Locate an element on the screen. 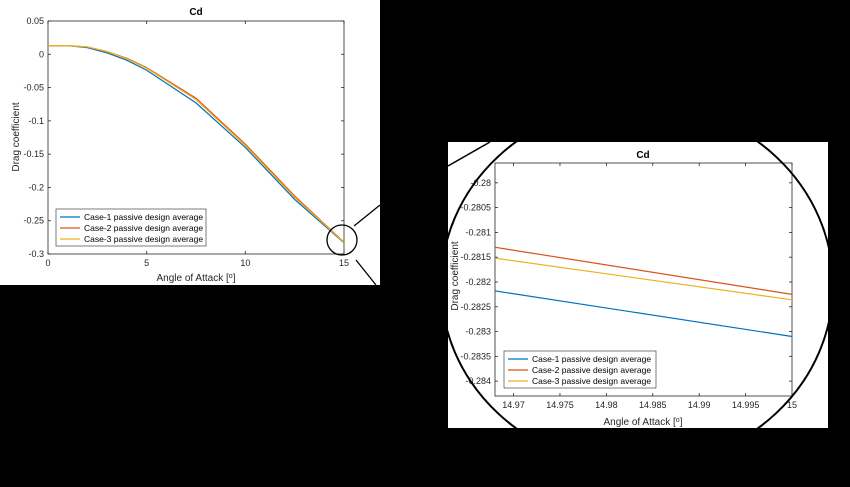 The height and width of the screenshot is (487, 850). zoom-chart-xlabel: Angle of Attack [o] is located at coordinates (643, 422).